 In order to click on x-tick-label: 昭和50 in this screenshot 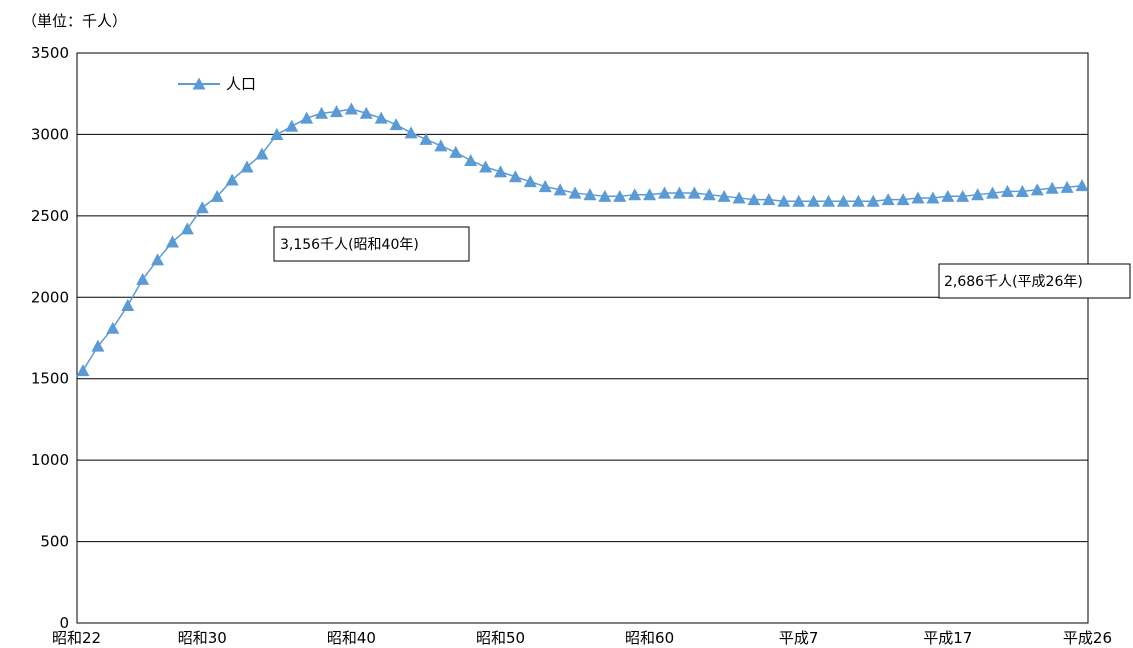, I will do `click(500, 638)`.